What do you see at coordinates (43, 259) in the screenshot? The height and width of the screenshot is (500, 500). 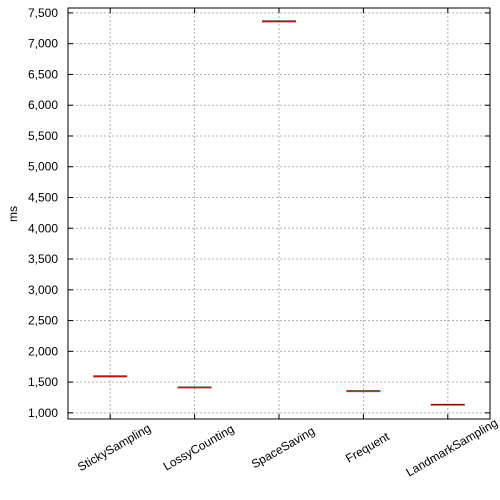 I see `y-tick-label: 3,500` at bounding box center [43, 259].